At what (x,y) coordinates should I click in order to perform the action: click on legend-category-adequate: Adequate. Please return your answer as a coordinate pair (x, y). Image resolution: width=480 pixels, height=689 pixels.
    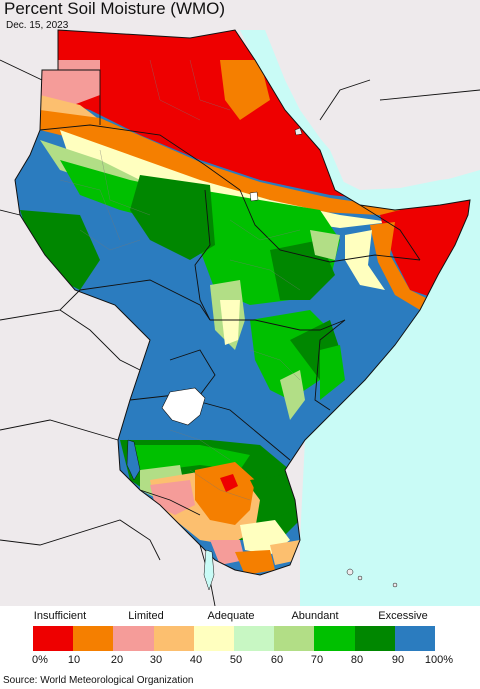
    Looking at the image, I should click on (231, 616).